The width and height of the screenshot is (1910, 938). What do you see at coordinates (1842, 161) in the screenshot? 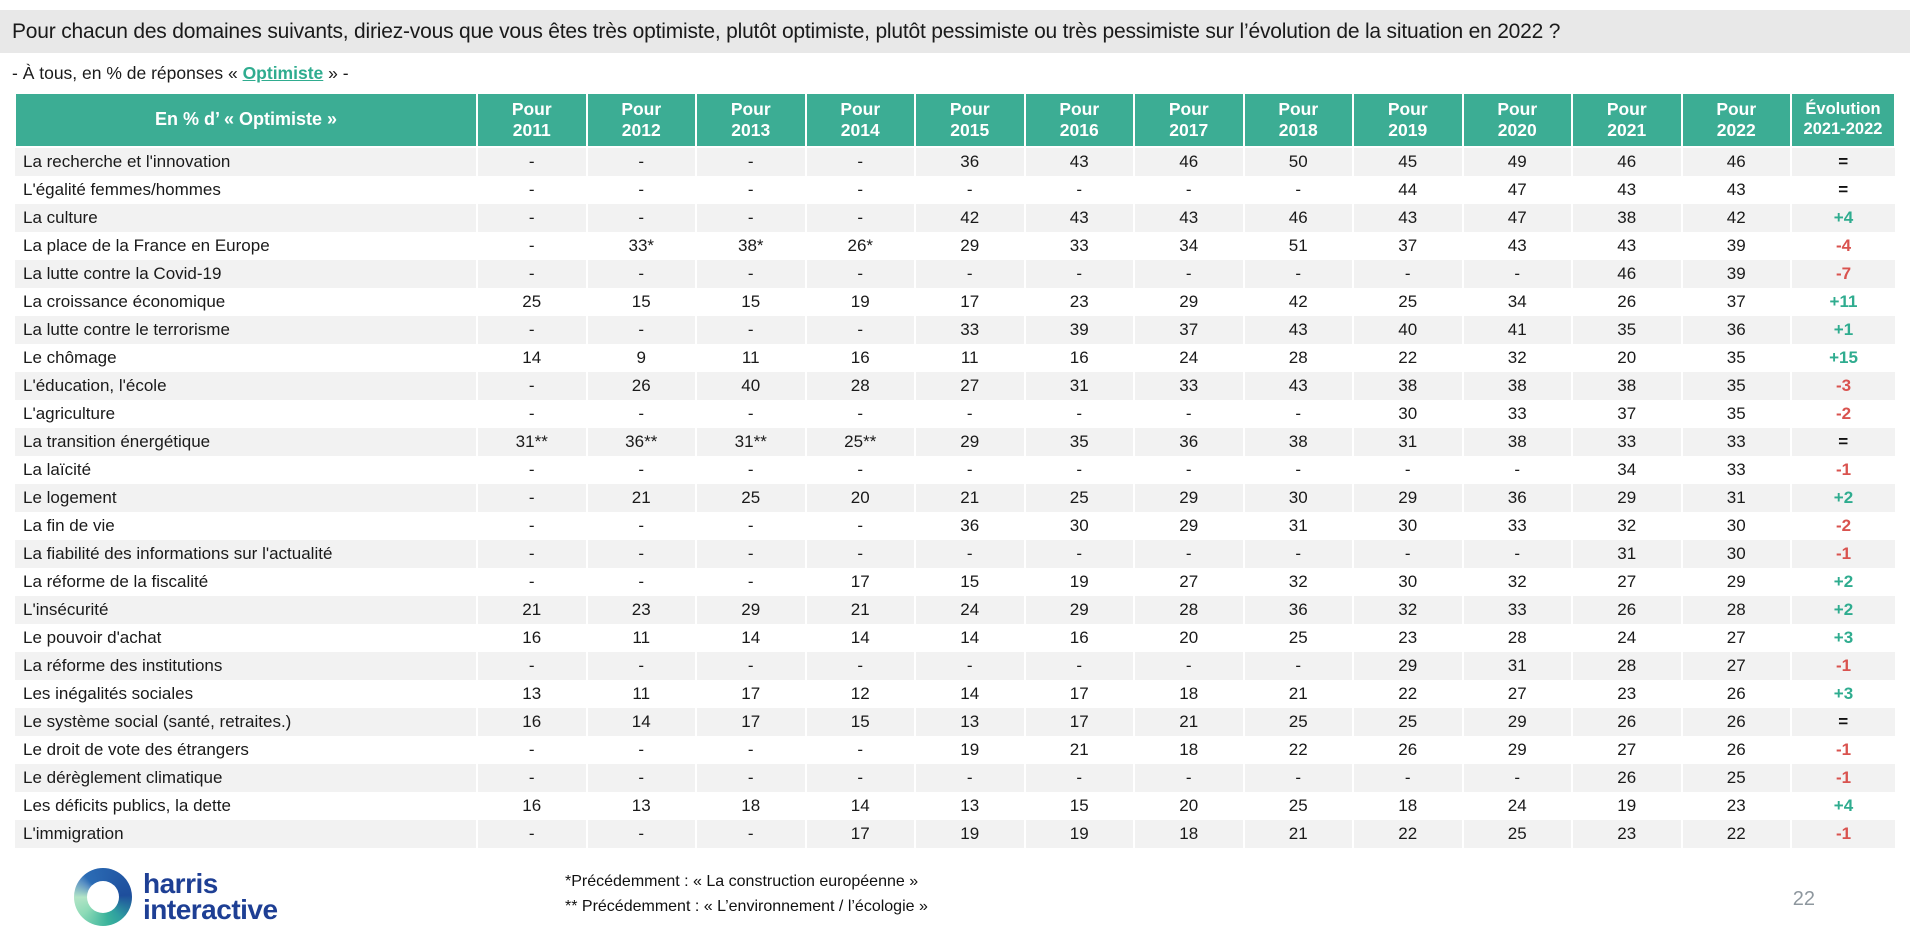
I see `evolution-cell: =` at bounding box center [1842, 161].